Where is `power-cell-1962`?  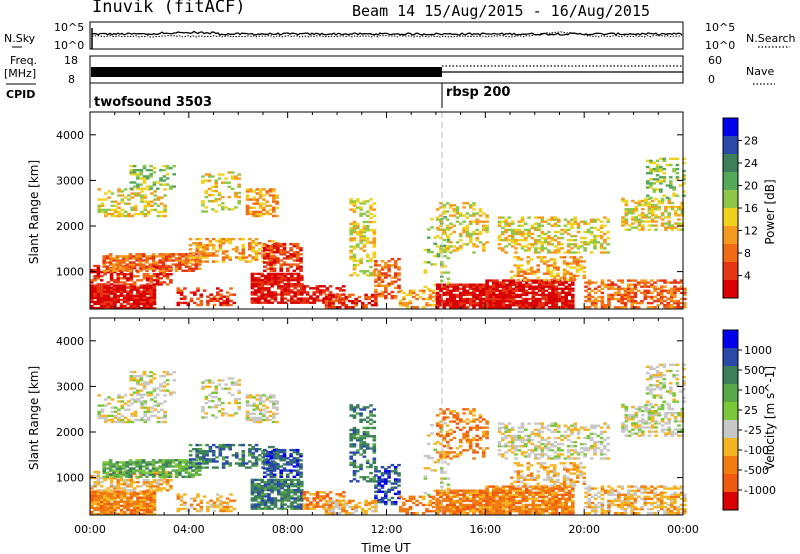
power-cell-1962 is located at coordinates (464, 290).